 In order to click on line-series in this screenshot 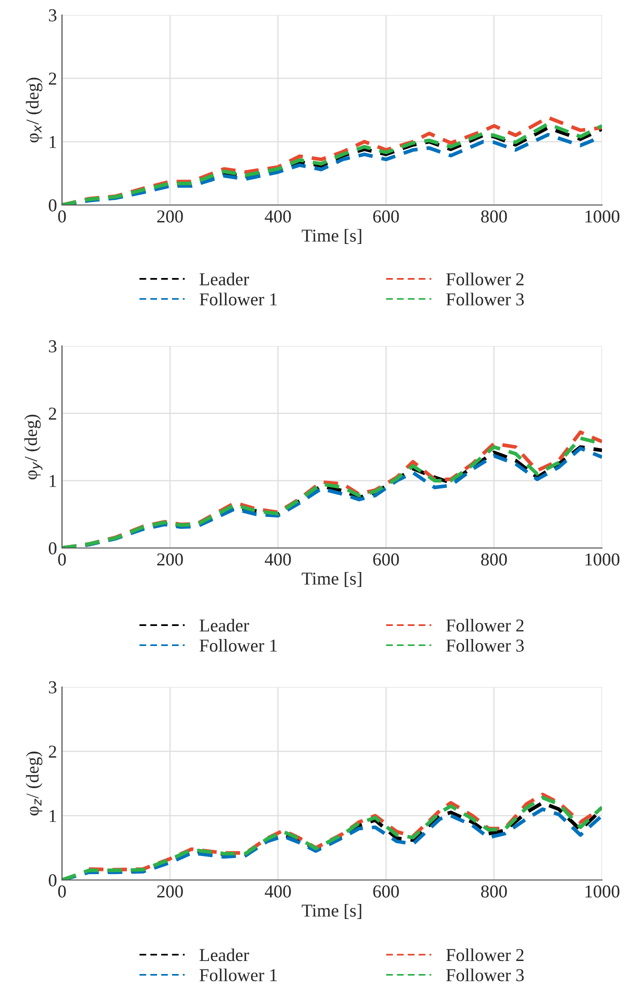, I will do `click(344, 832)`.